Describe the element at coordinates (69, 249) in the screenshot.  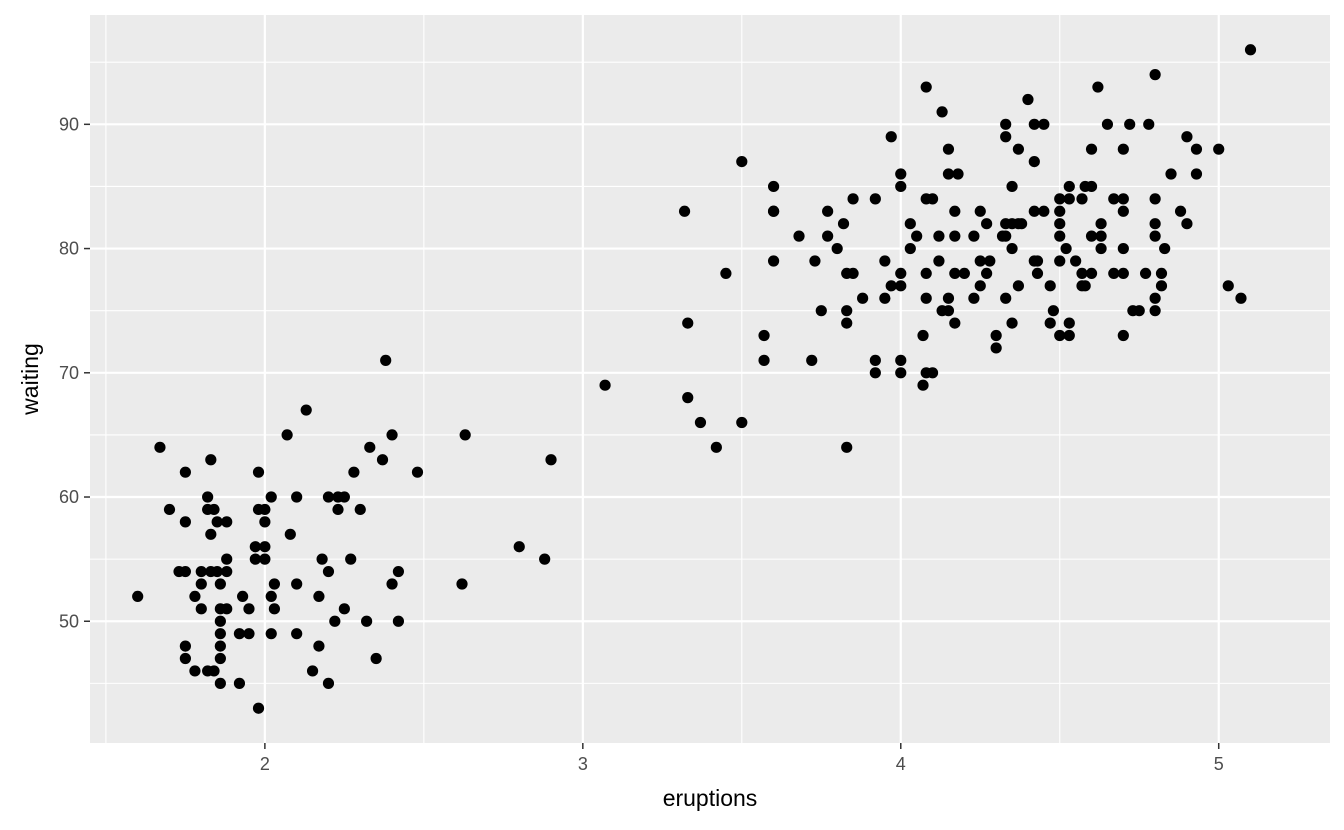
I see `y-tick-label: 80` at that location.